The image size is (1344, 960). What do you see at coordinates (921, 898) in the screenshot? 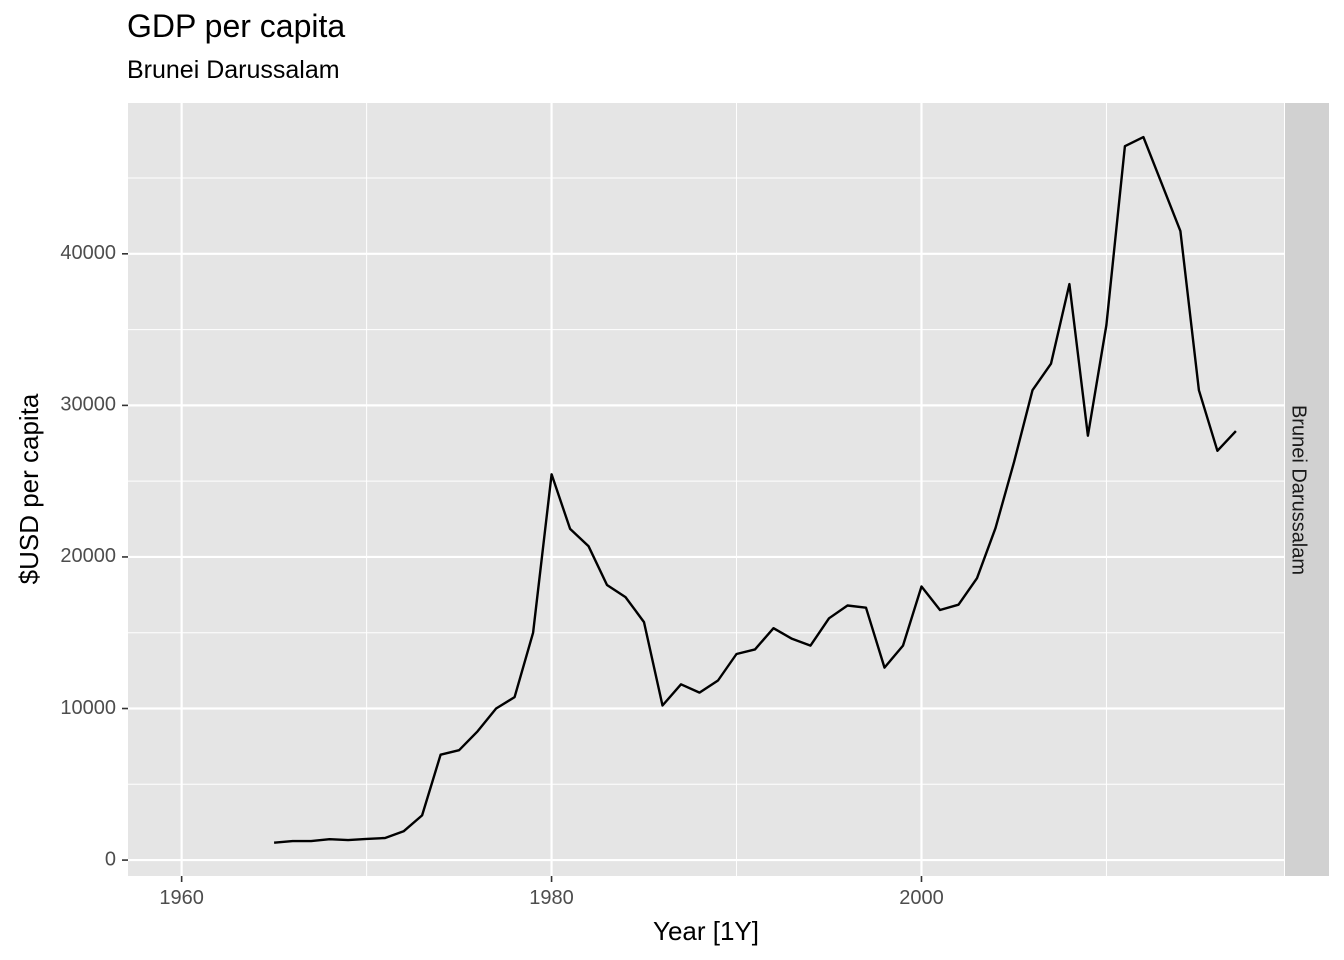
I see `x-tick-label: 2000` at bounding box center [921, 898].